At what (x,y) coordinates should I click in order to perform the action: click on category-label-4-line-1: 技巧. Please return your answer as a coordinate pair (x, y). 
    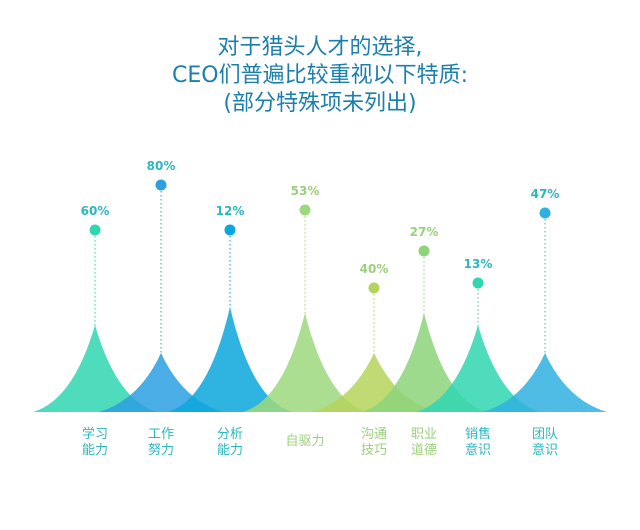
    Looking at the image, I should click on (374, 450).